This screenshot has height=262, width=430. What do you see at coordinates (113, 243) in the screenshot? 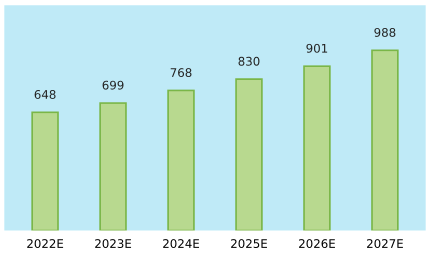
I see `x-tick-label: 2023E` at bounding box center [113, 243].